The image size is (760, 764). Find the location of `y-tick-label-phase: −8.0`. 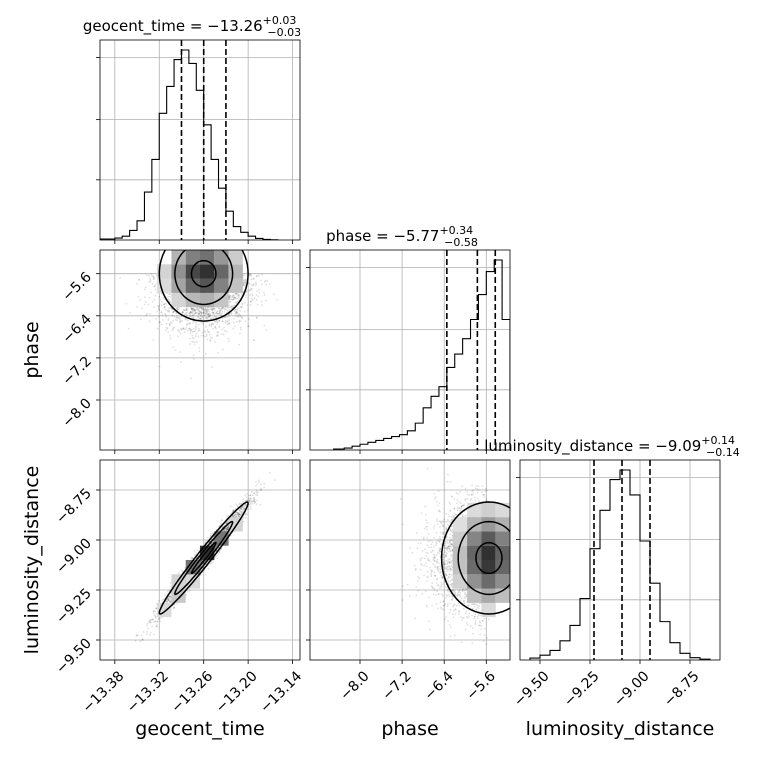

y-tick-label-phase: −8.0 is located at coordinates (76, 413).